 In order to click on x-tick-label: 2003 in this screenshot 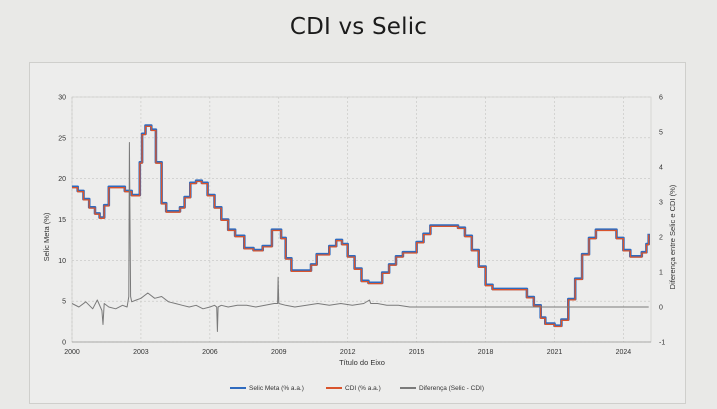, I will do `click(141, 352)`.